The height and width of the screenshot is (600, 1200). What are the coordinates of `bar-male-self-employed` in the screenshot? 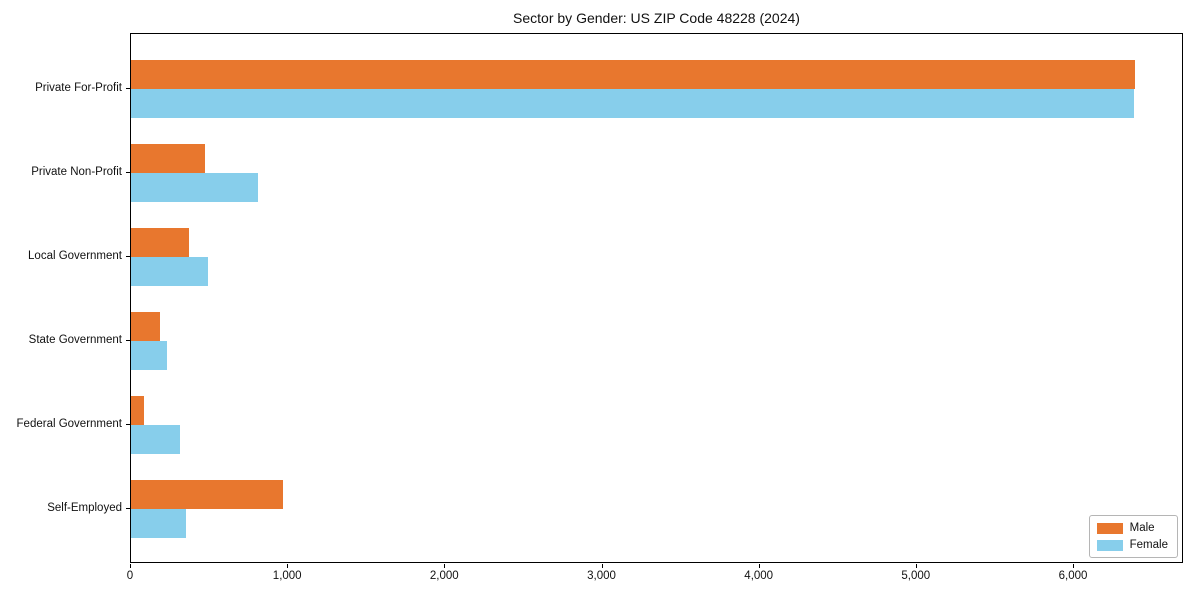 It's located at (207, 494).